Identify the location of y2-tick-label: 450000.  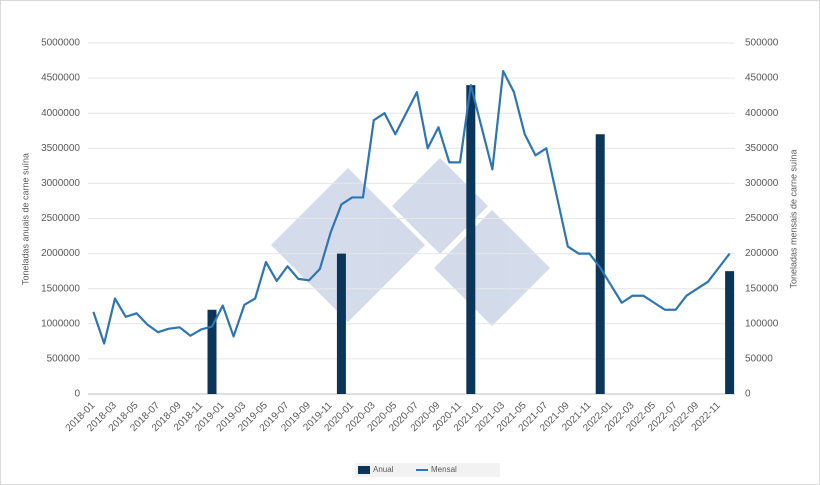
(762, 78).